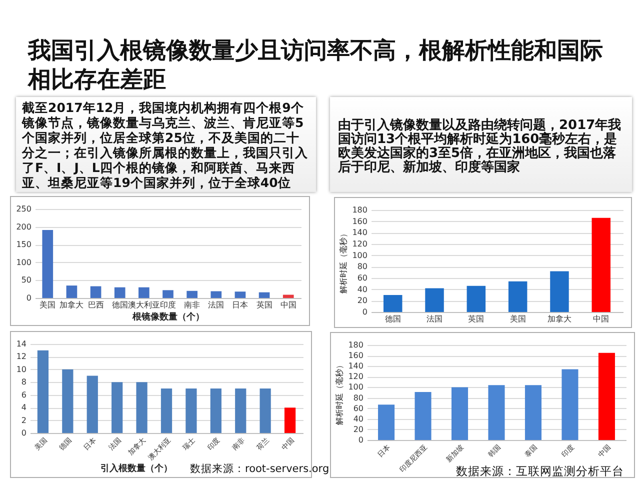  Describe the element at coordinates (24, 227) in the screenshot. I see `y-tick-label: 200` at that location.